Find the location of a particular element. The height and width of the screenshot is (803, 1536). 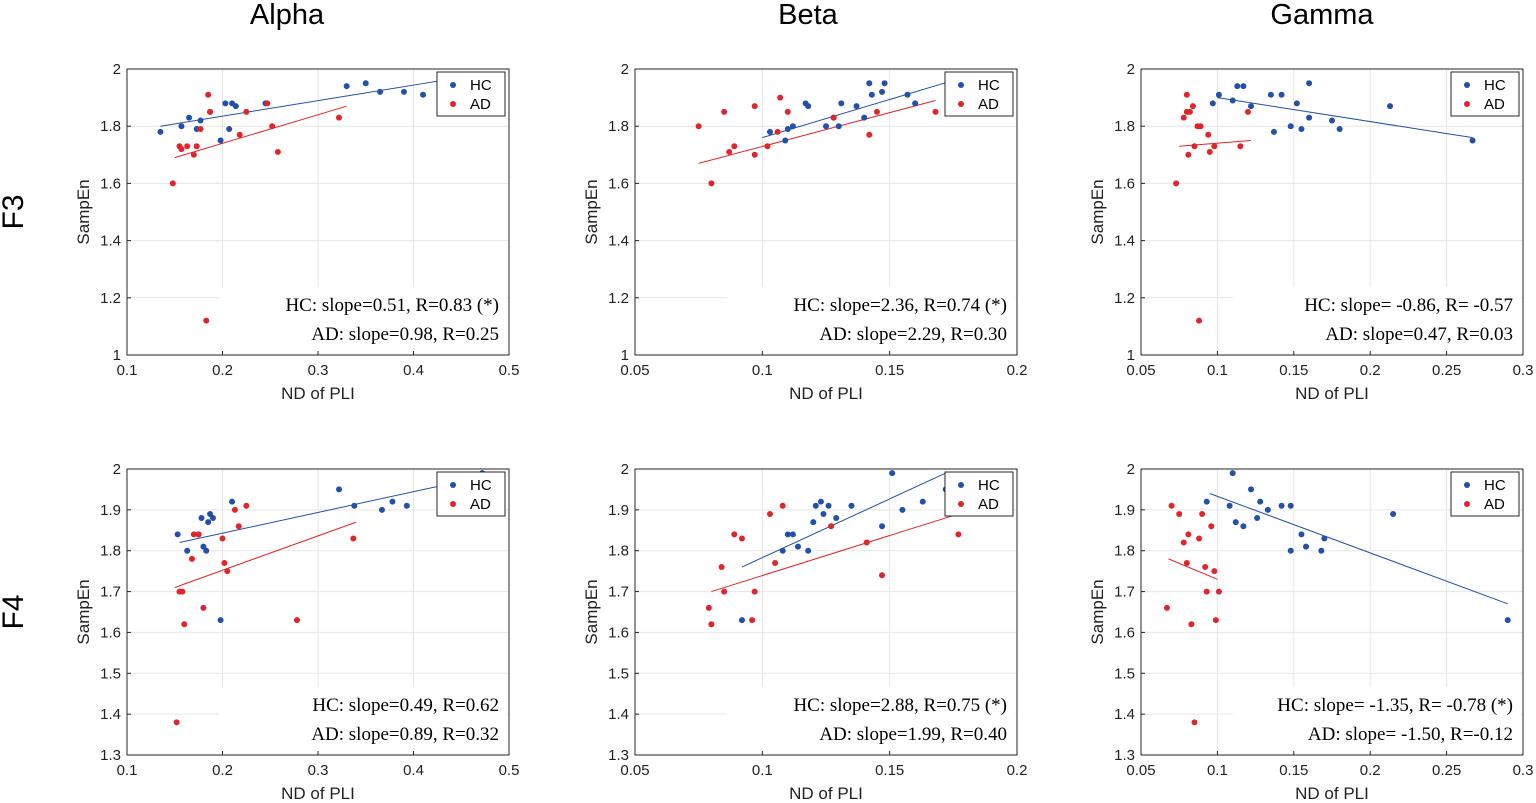

fit-line-hc is located at coordinates (843, 520).